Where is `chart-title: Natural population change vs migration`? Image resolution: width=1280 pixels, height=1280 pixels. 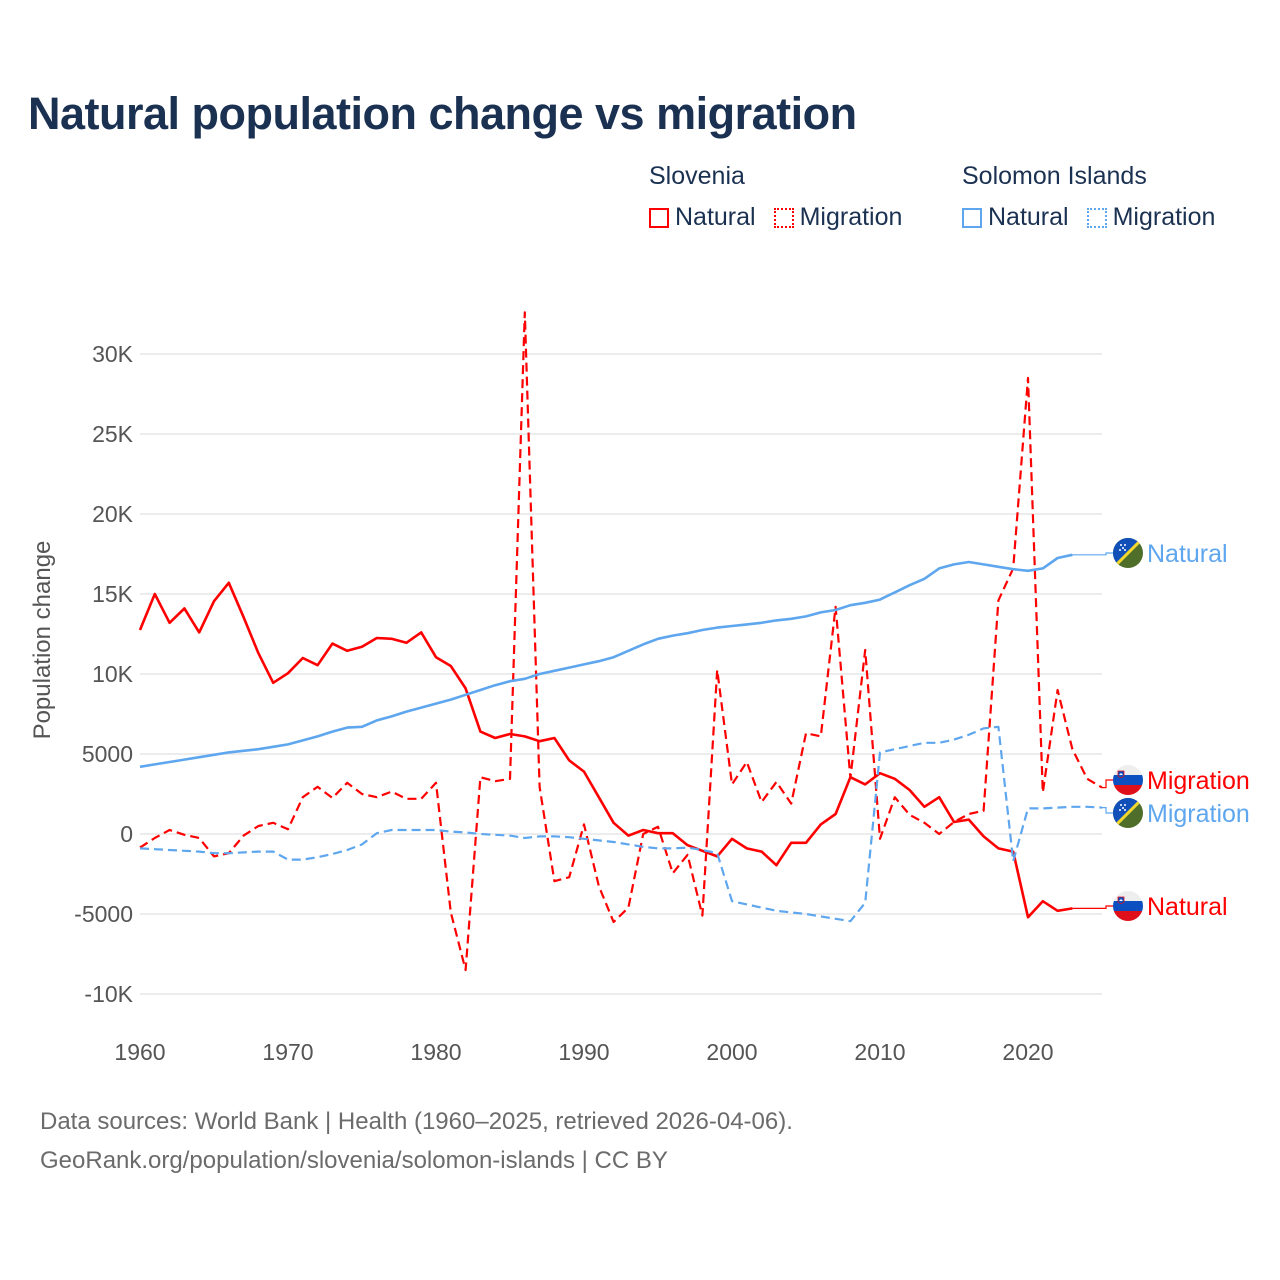
chart-title: Natural population change vs migration is located at coordinates (442, 113).